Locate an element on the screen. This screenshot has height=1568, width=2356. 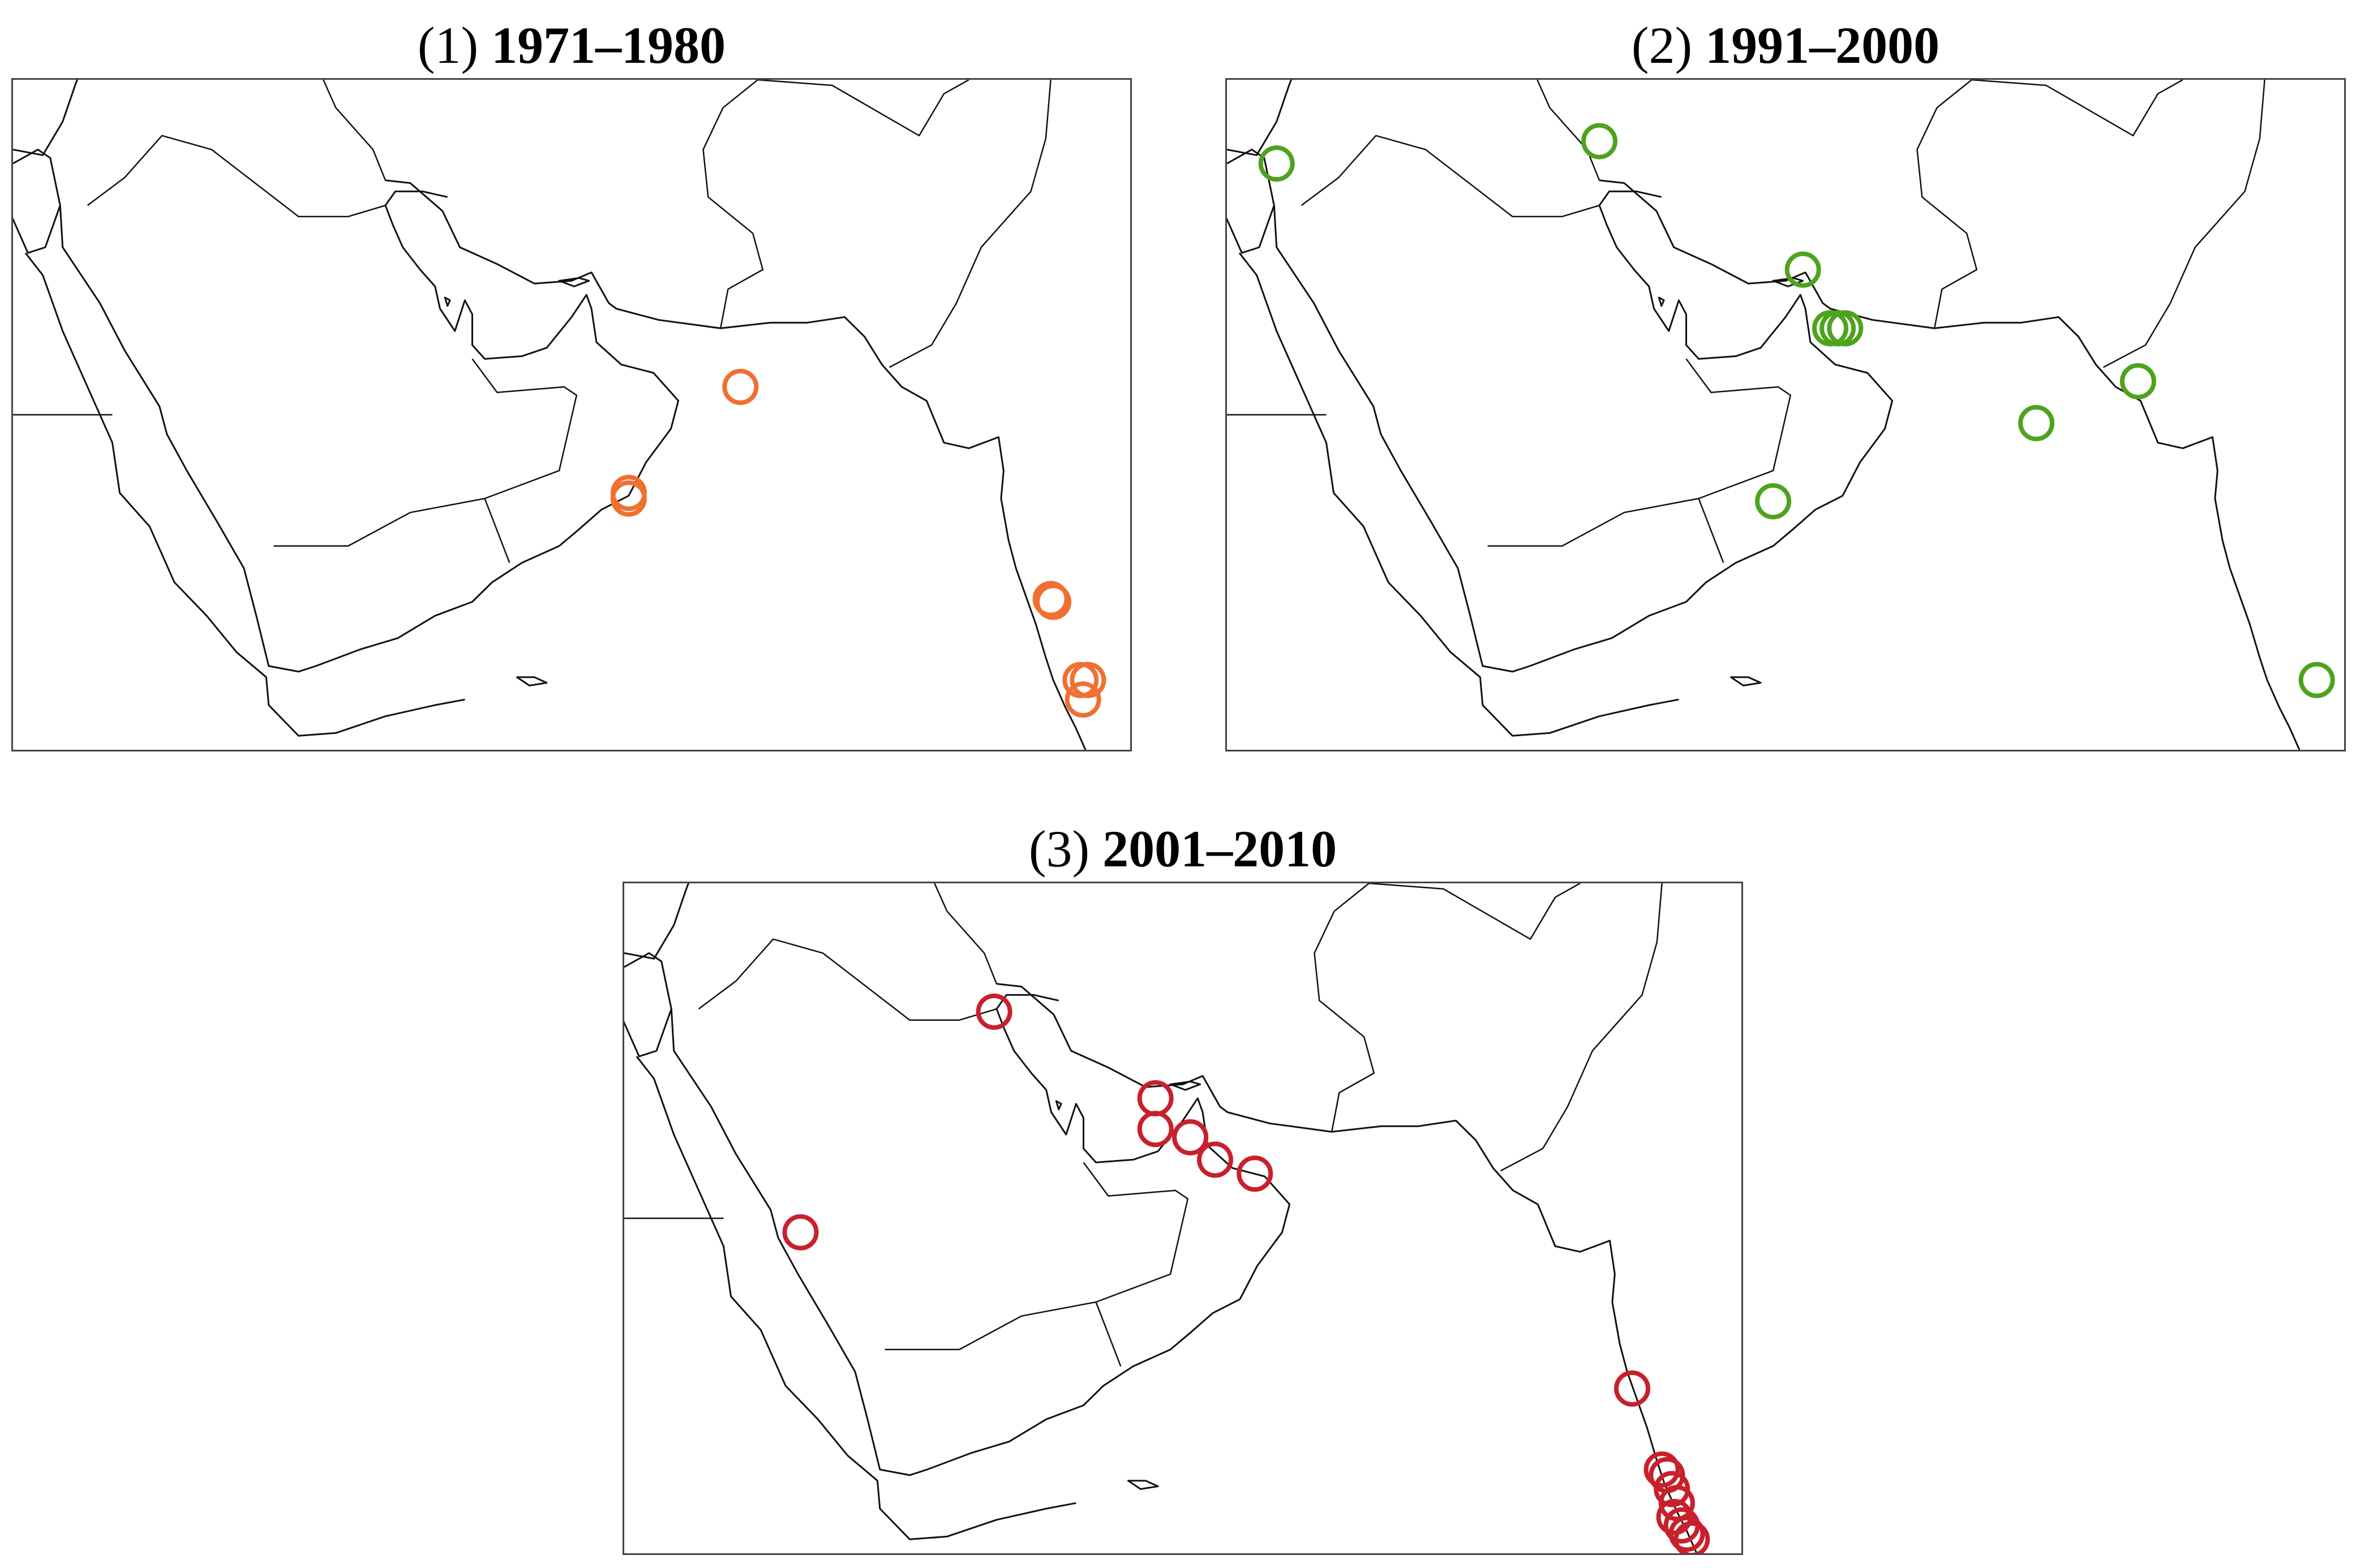
panel-number: (3) is located at coordinates (1059, 849).